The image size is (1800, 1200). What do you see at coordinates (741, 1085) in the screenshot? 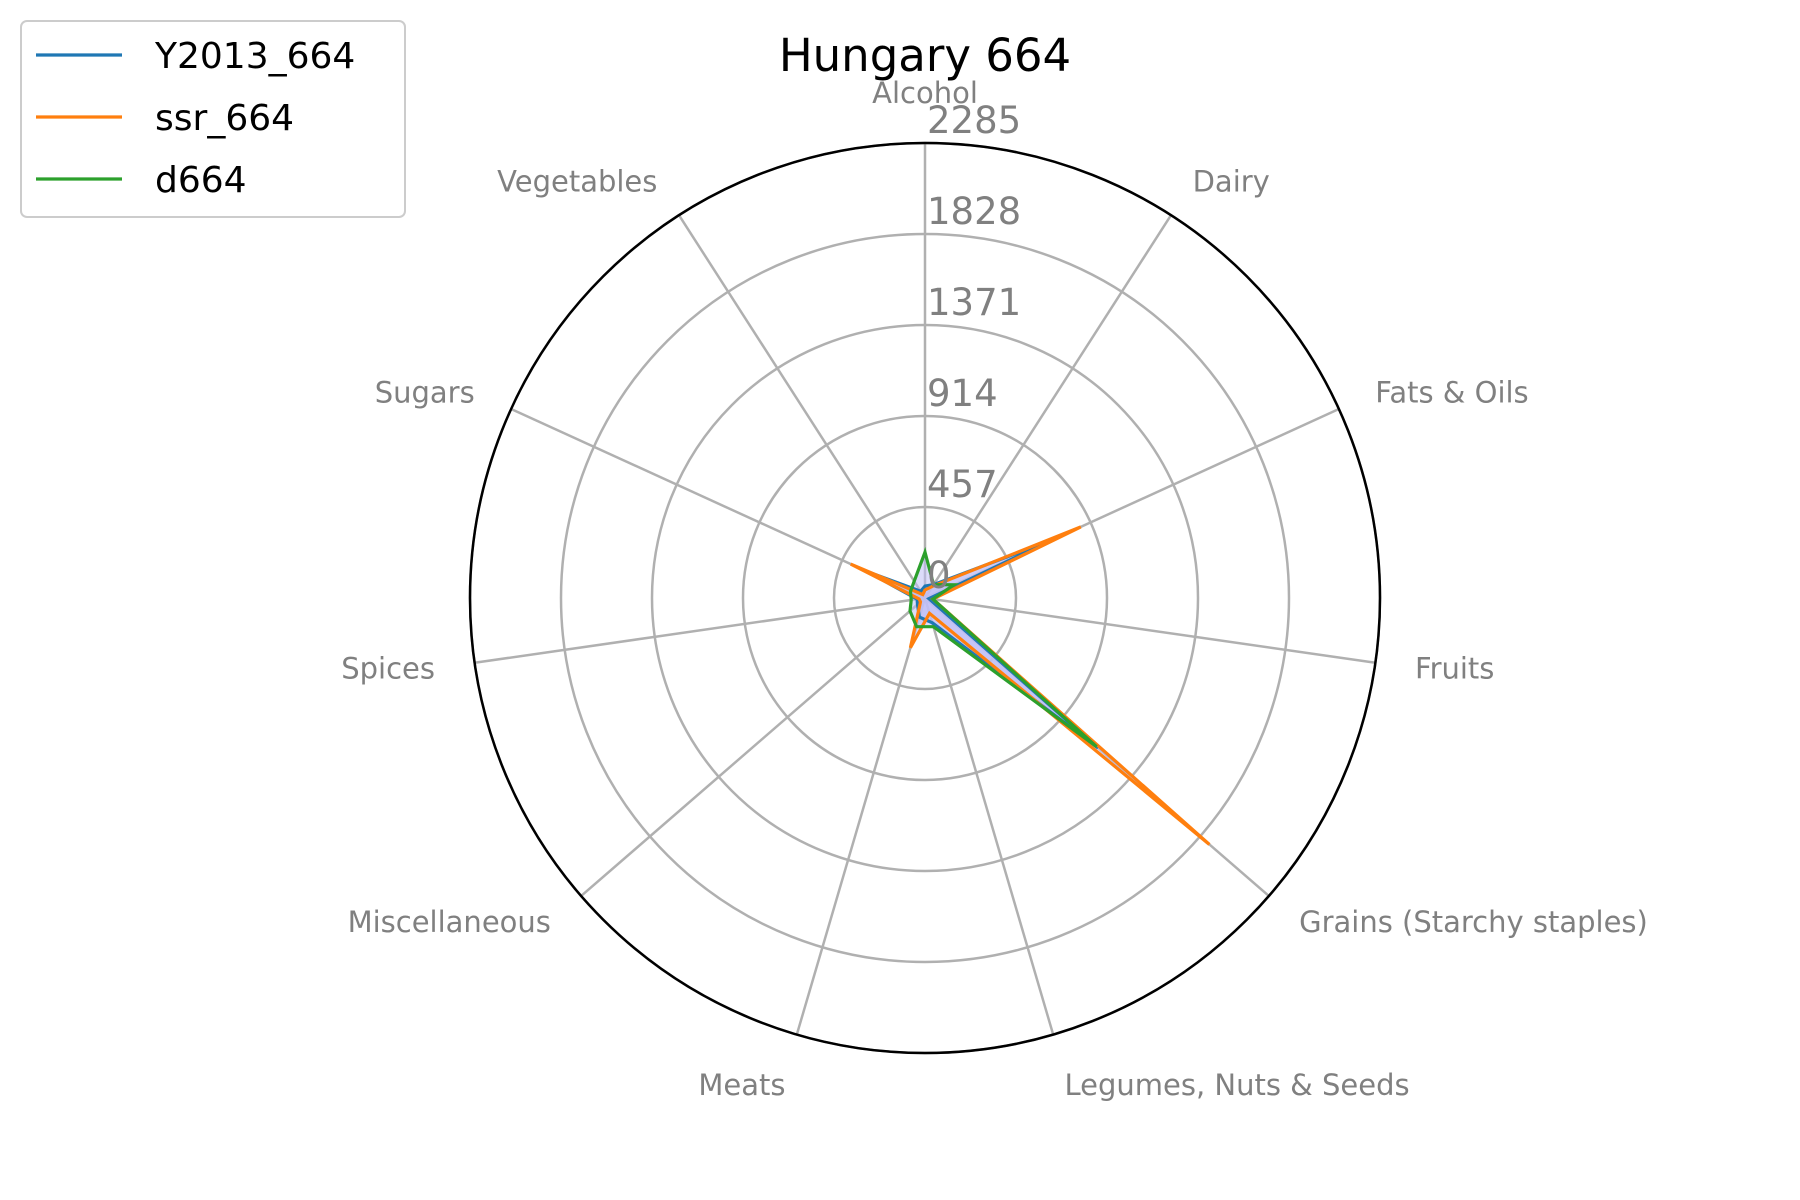
I see `category-label: Meats` at bounding box center [741, 1085].